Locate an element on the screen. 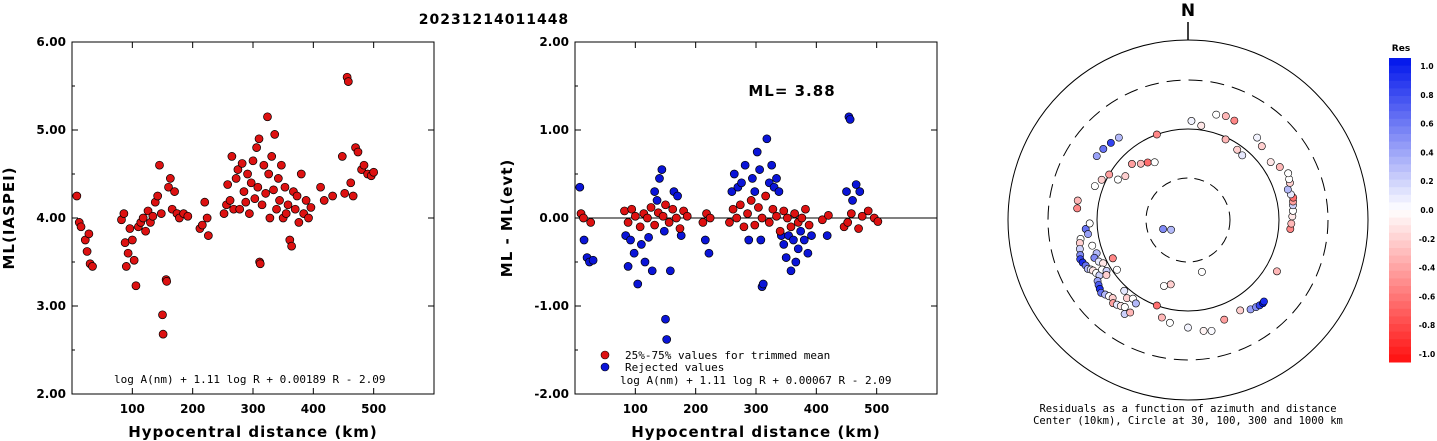 The width and height of the screenshot is (1437, 441). colorbar-title: Res is located at coordinates (1401, 49).